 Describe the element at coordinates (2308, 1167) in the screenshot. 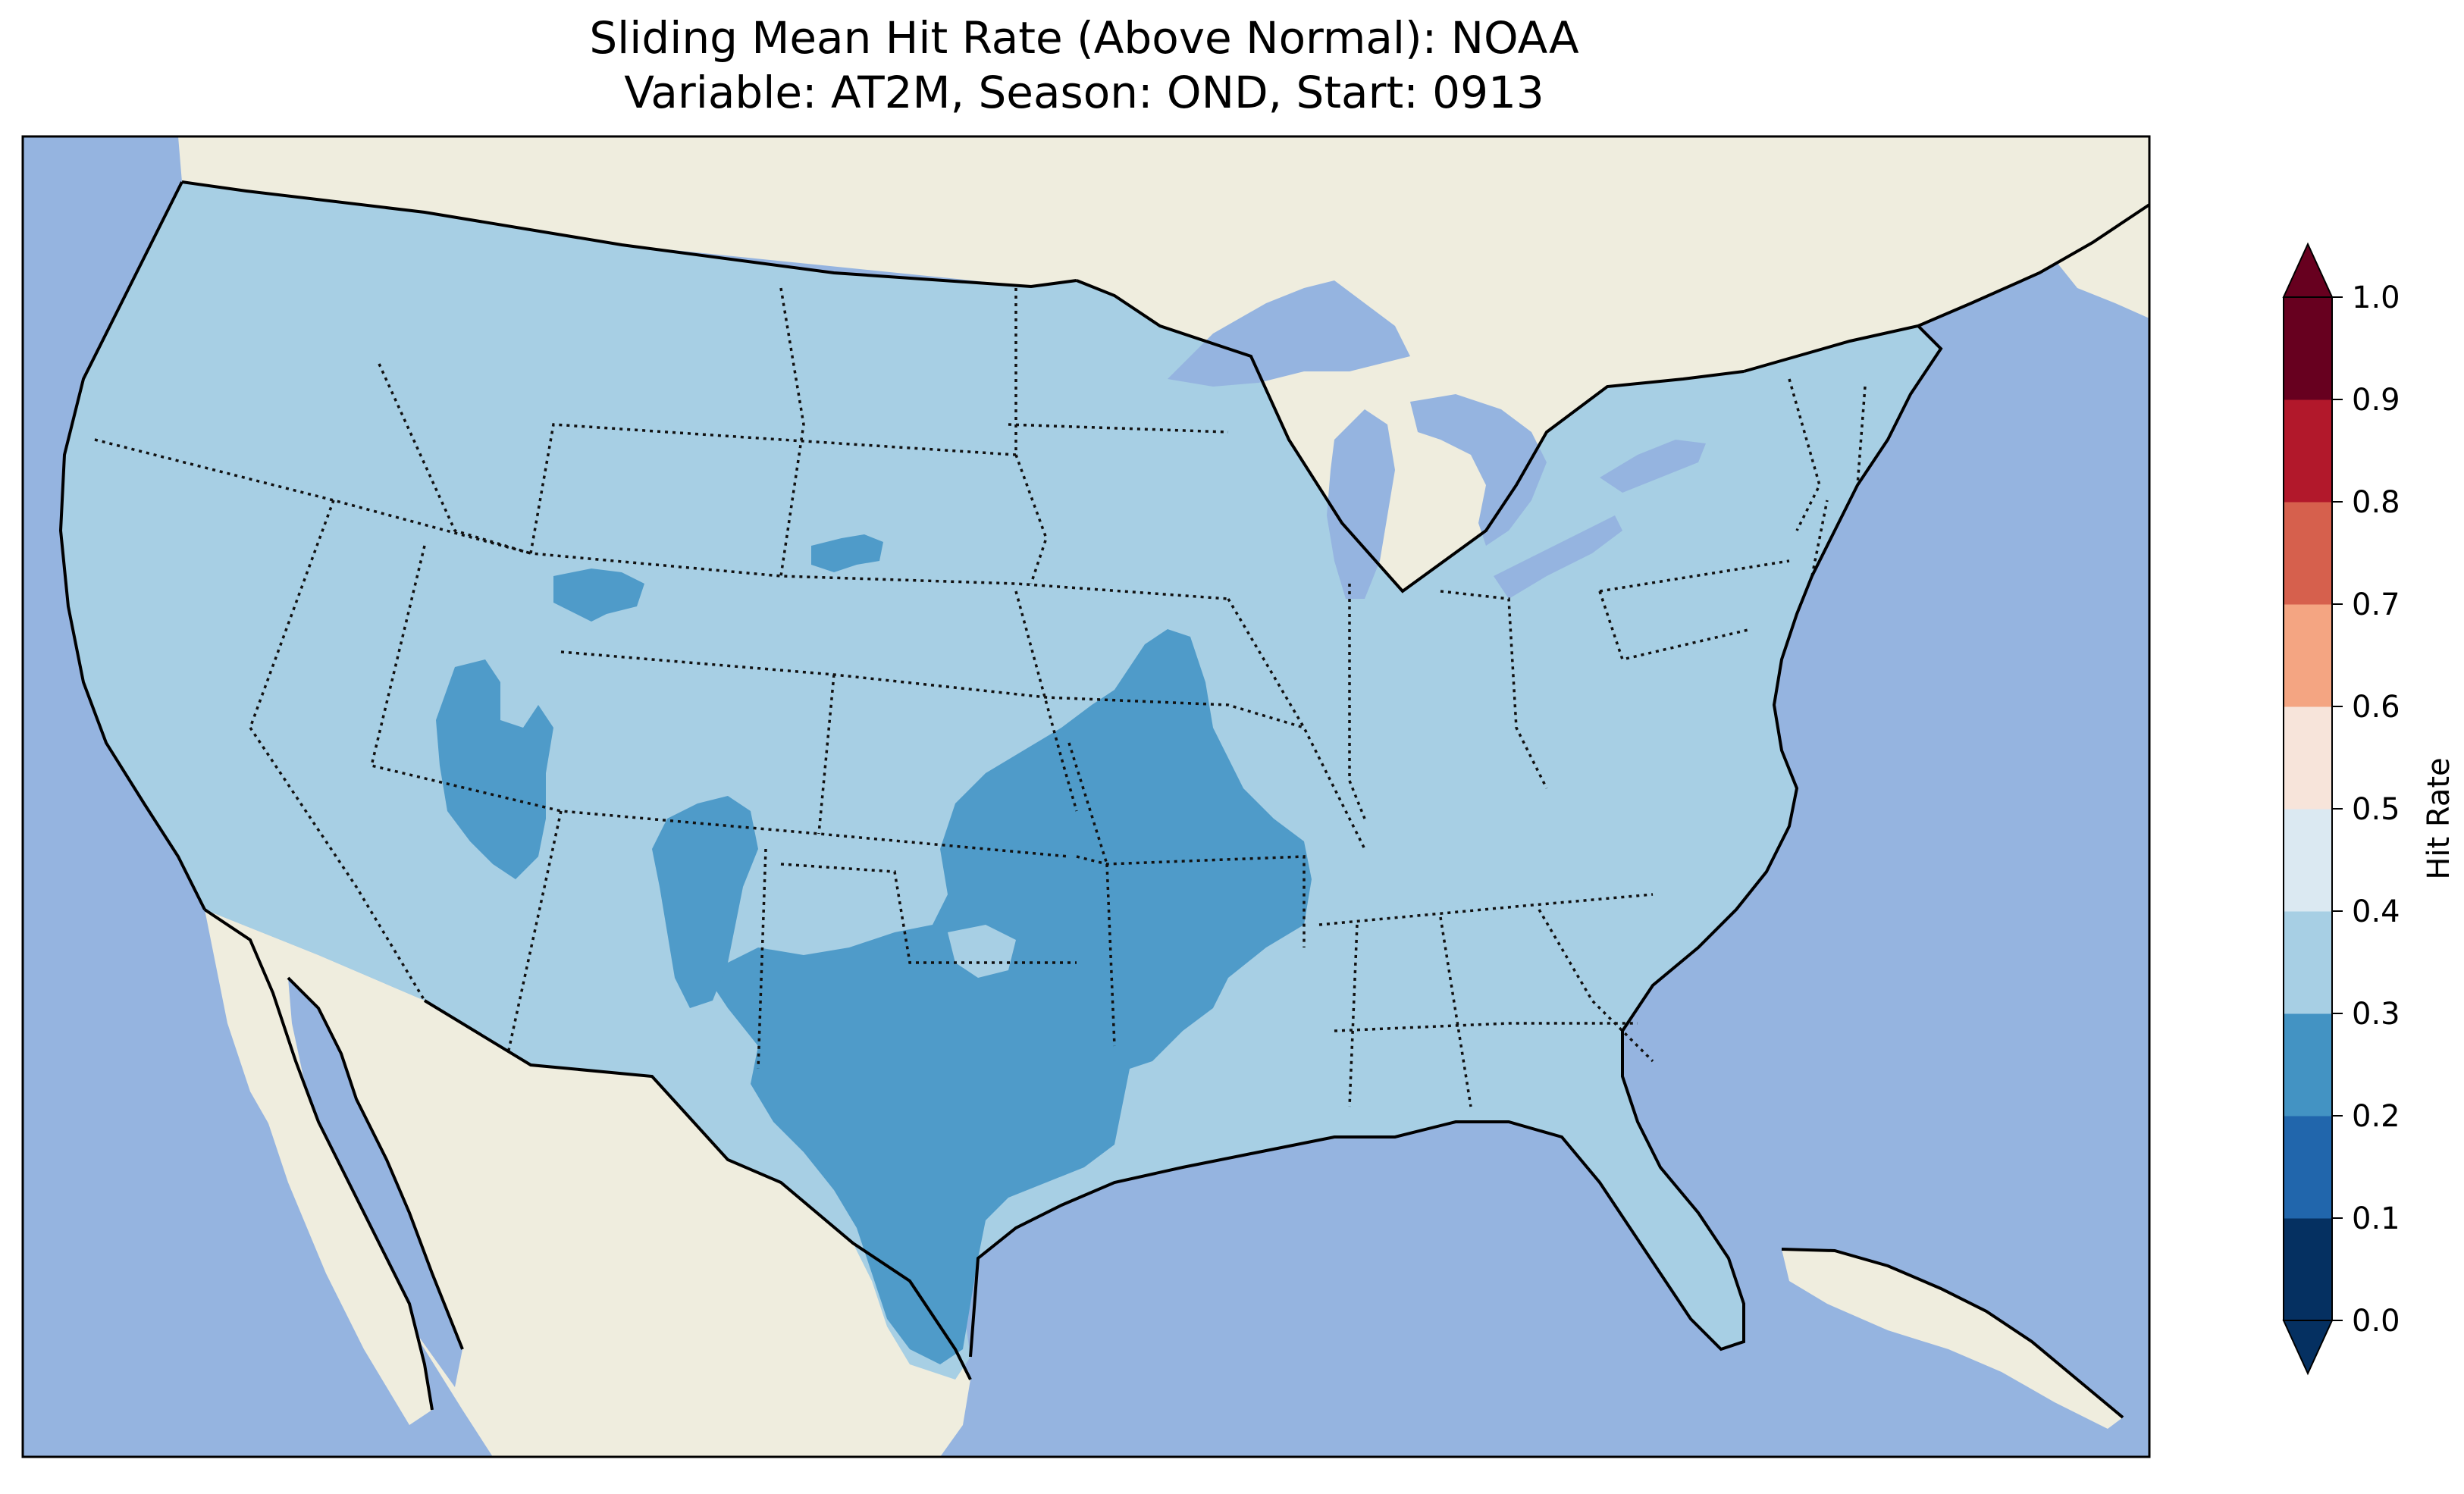

I see `colorbar-bin-0.1-0.2` at that location.